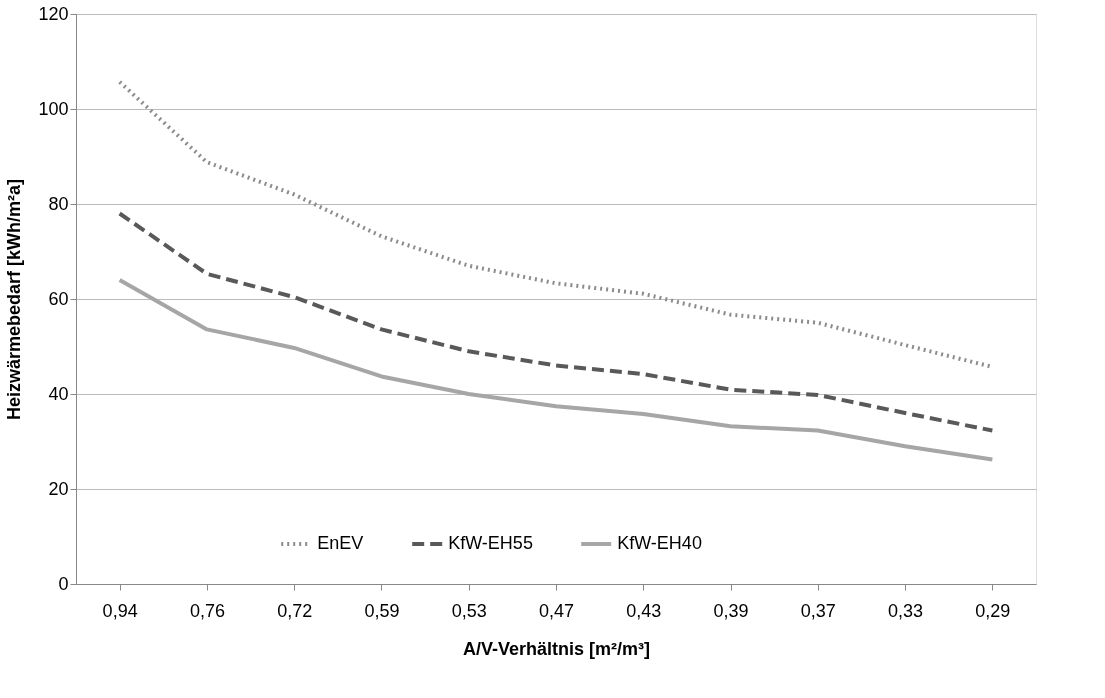  Describe the element at coordinates (58, 393) in the screenshot. I see `y-tick-label: 40` at that location.